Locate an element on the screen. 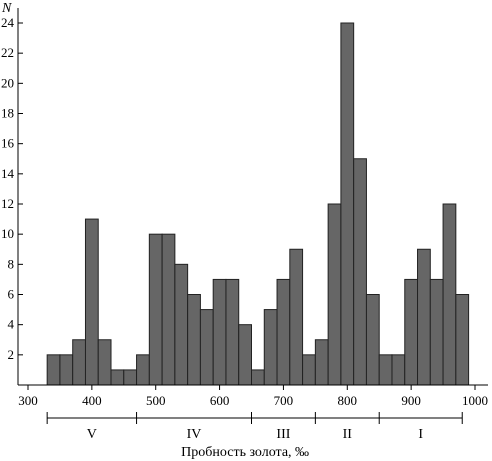  x-tick-label-800: 800 is located at coordinates (348, 400).